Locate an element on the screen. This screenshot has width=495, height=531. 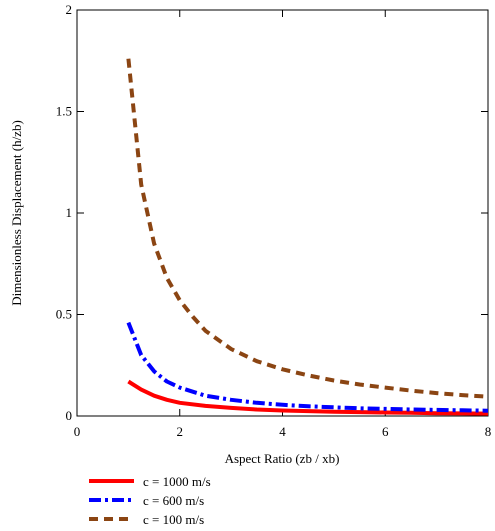
y-axis-label: Dimensionless Displacement (h/zb) is located at coordinates (16, 213).